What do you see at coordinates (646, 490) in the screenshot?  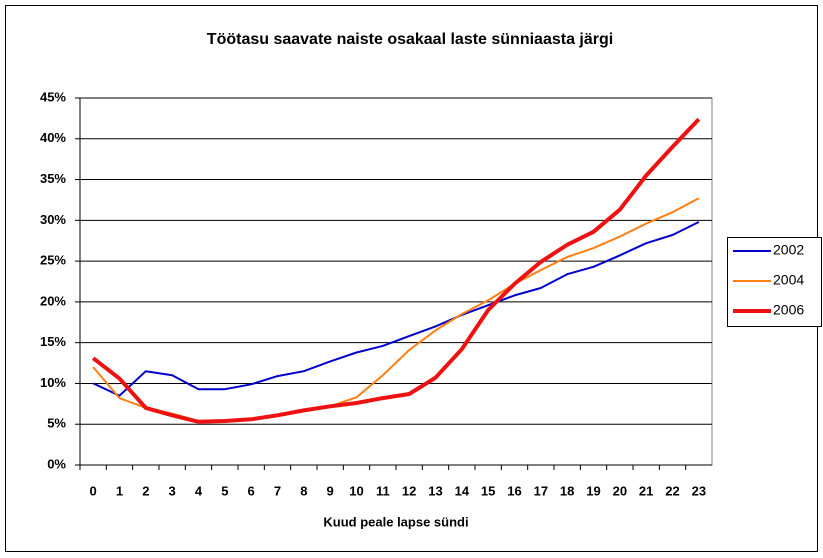 I see `x-tick-label: 21` at bounding box center [646, 490].